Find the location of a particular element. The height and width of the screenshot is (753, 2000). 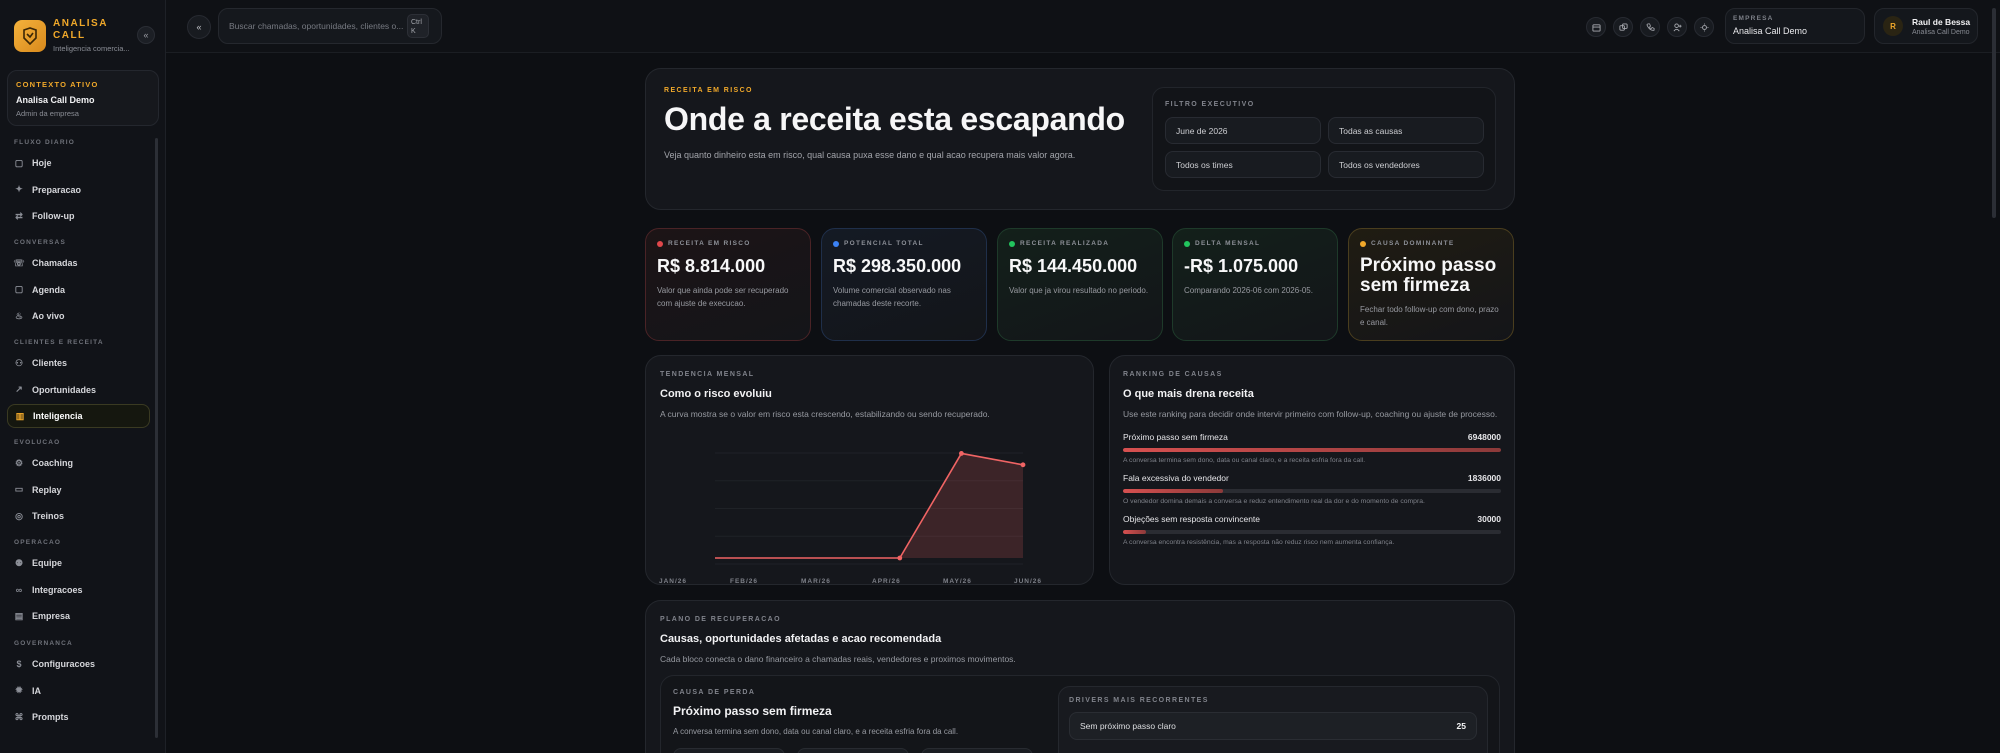

nav-section-label: FLUXO DIARIO is located at coordinates (44, 142).